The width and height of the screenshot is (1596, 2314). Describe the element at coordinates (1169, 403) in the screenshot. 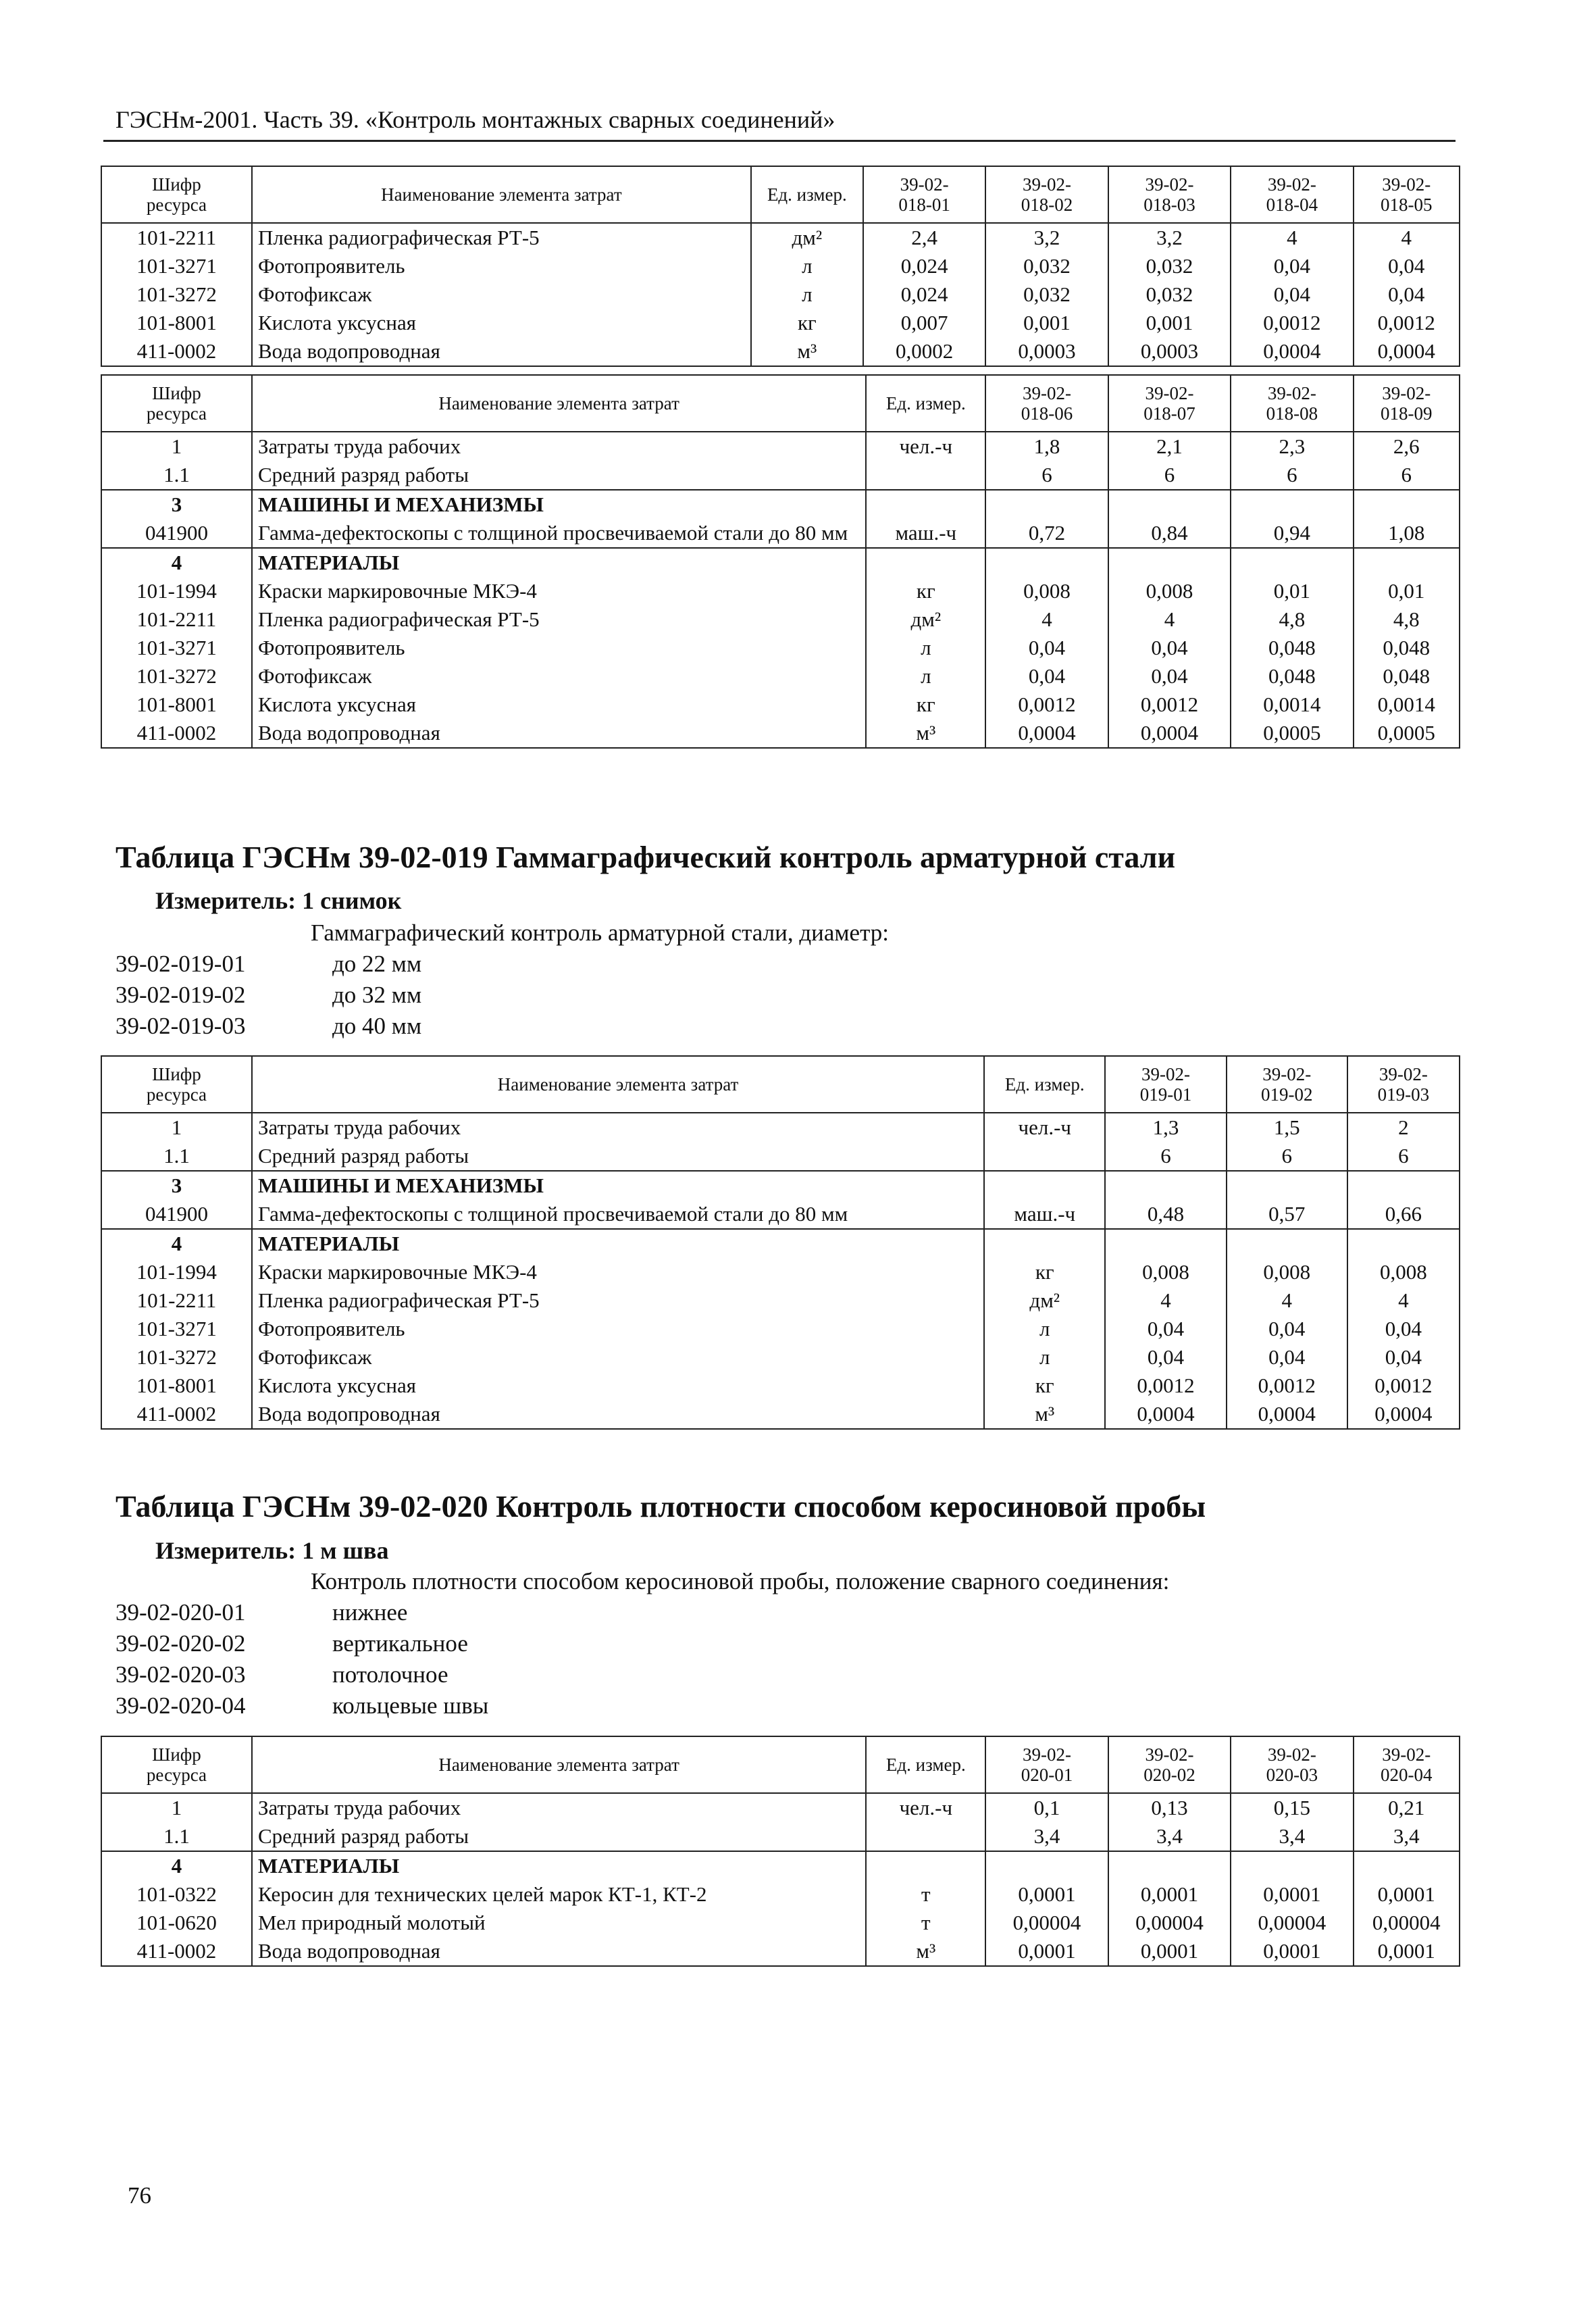

I see `column-header-text: 39-02-018-07` at that location.